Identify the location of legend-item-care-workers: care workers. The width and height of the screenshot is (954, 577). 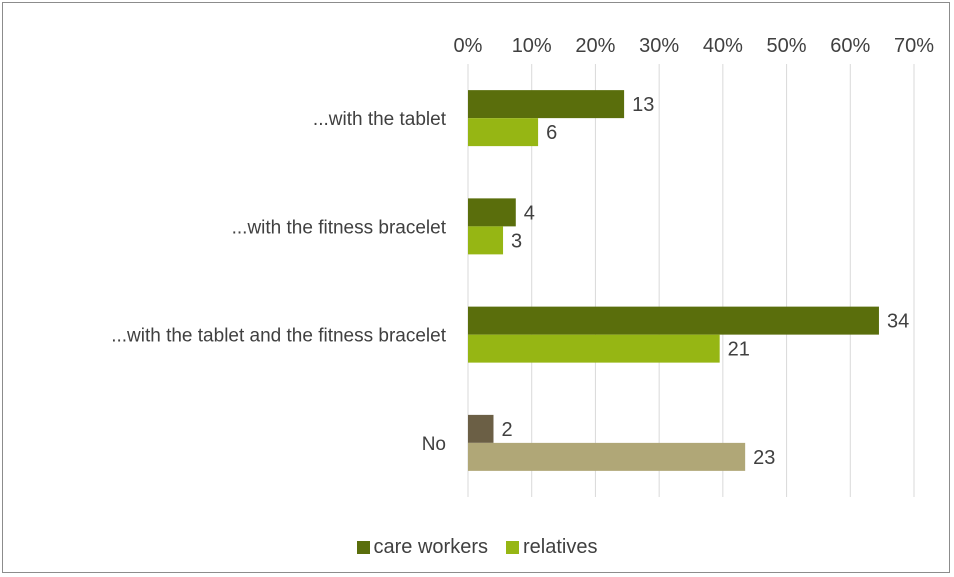
(422, 547).